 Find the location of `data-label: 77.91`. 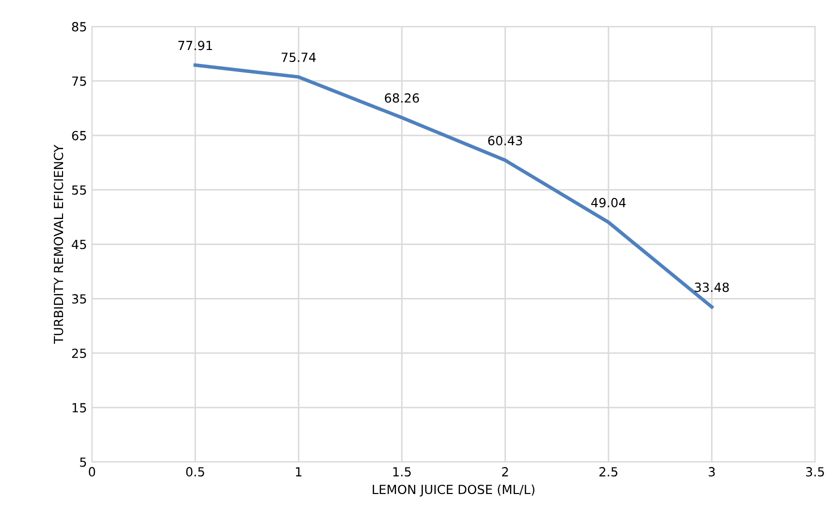

data-label: 77.91 is located at coordinates (195, 45).